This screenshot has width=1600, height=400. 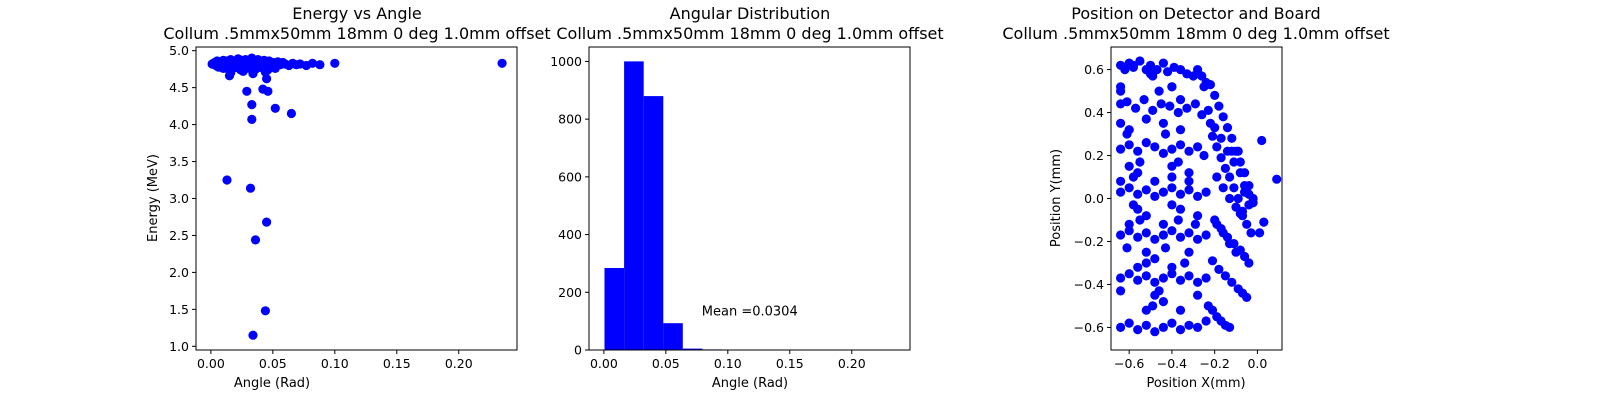 What do you see at coordinates (357, 13) in the screenshot?
I see `chart-title: Energy vs Angle` at bounding box center [357, 13].